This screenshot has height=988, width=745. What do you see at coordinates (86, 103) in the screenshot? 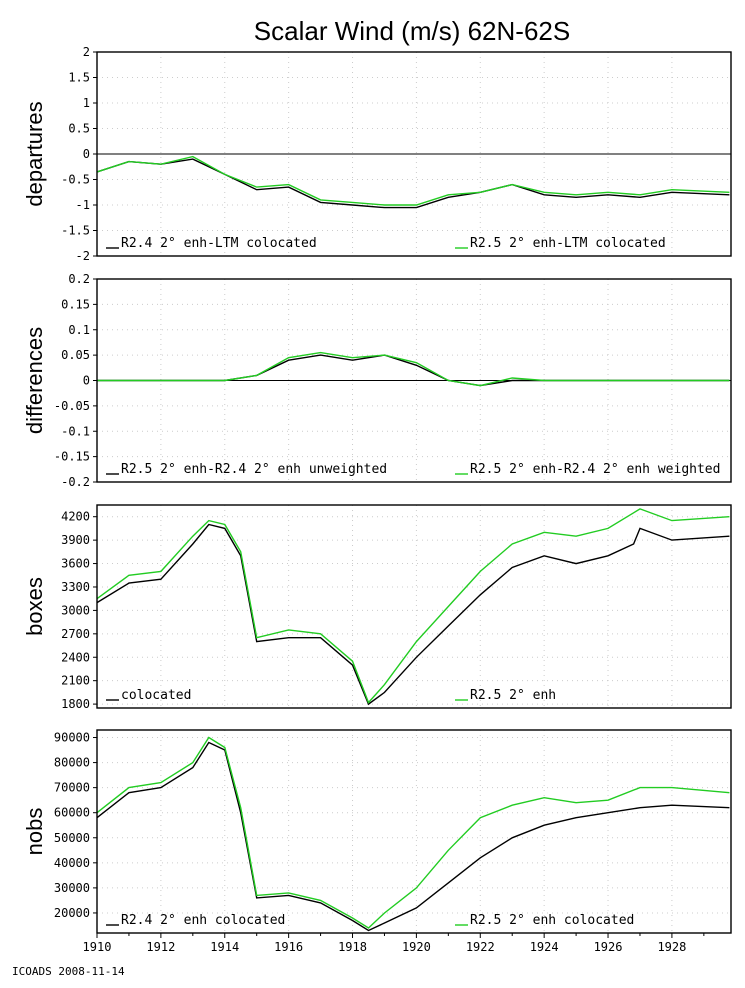
I see `y-tick-label: 1` at bounding box center [86, 103].